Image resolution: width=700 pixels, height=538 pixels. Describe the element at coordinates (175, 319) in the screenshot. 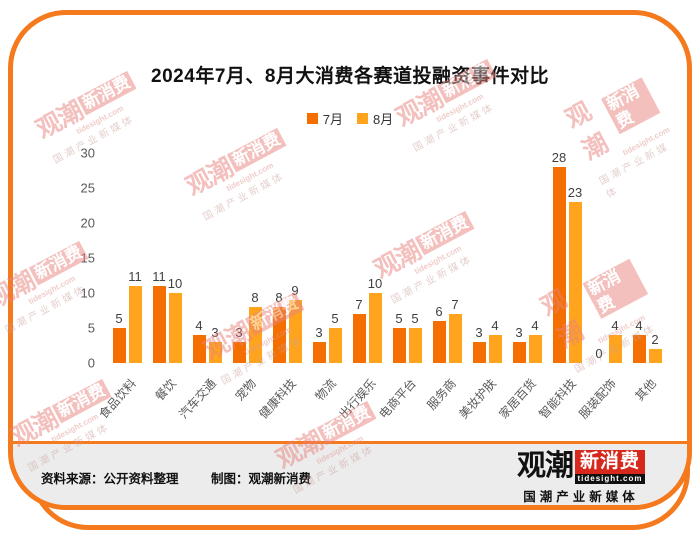

I see `bar-8月-餐饮: 10` at that location.